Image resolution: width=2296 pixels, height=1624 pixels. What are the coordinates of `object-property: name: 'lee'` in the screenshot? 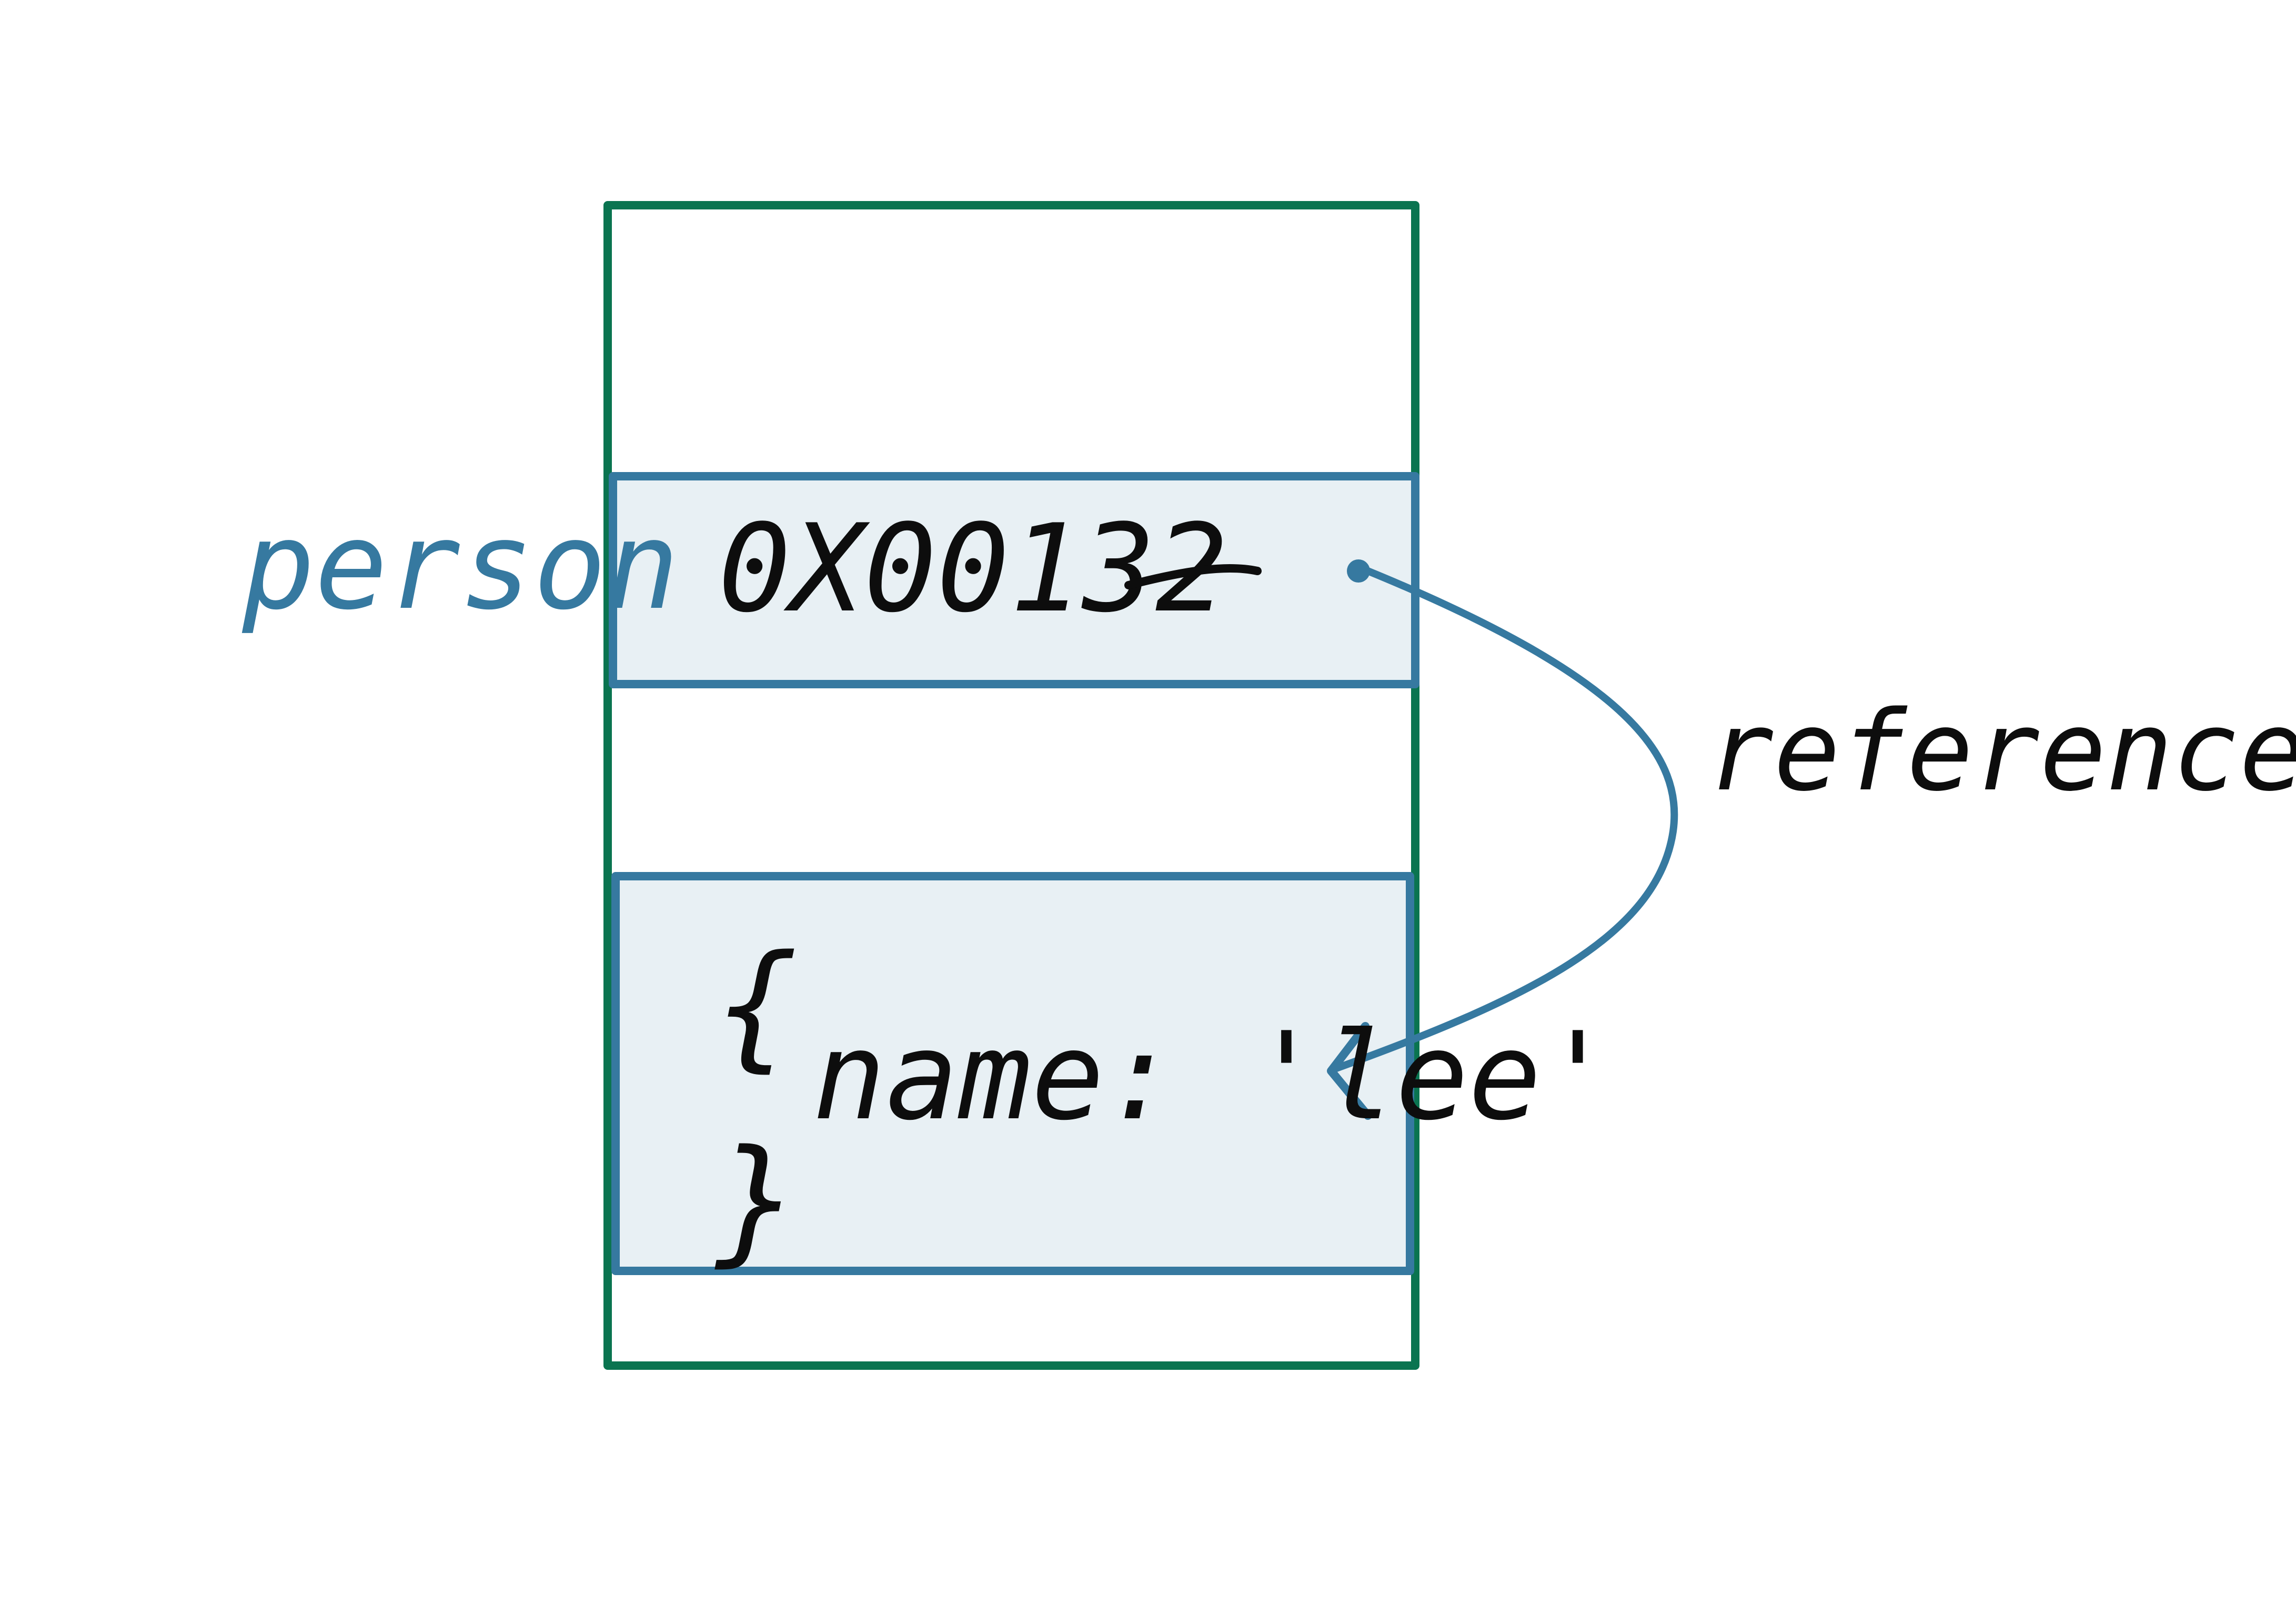 It's located at (1213, 1077).